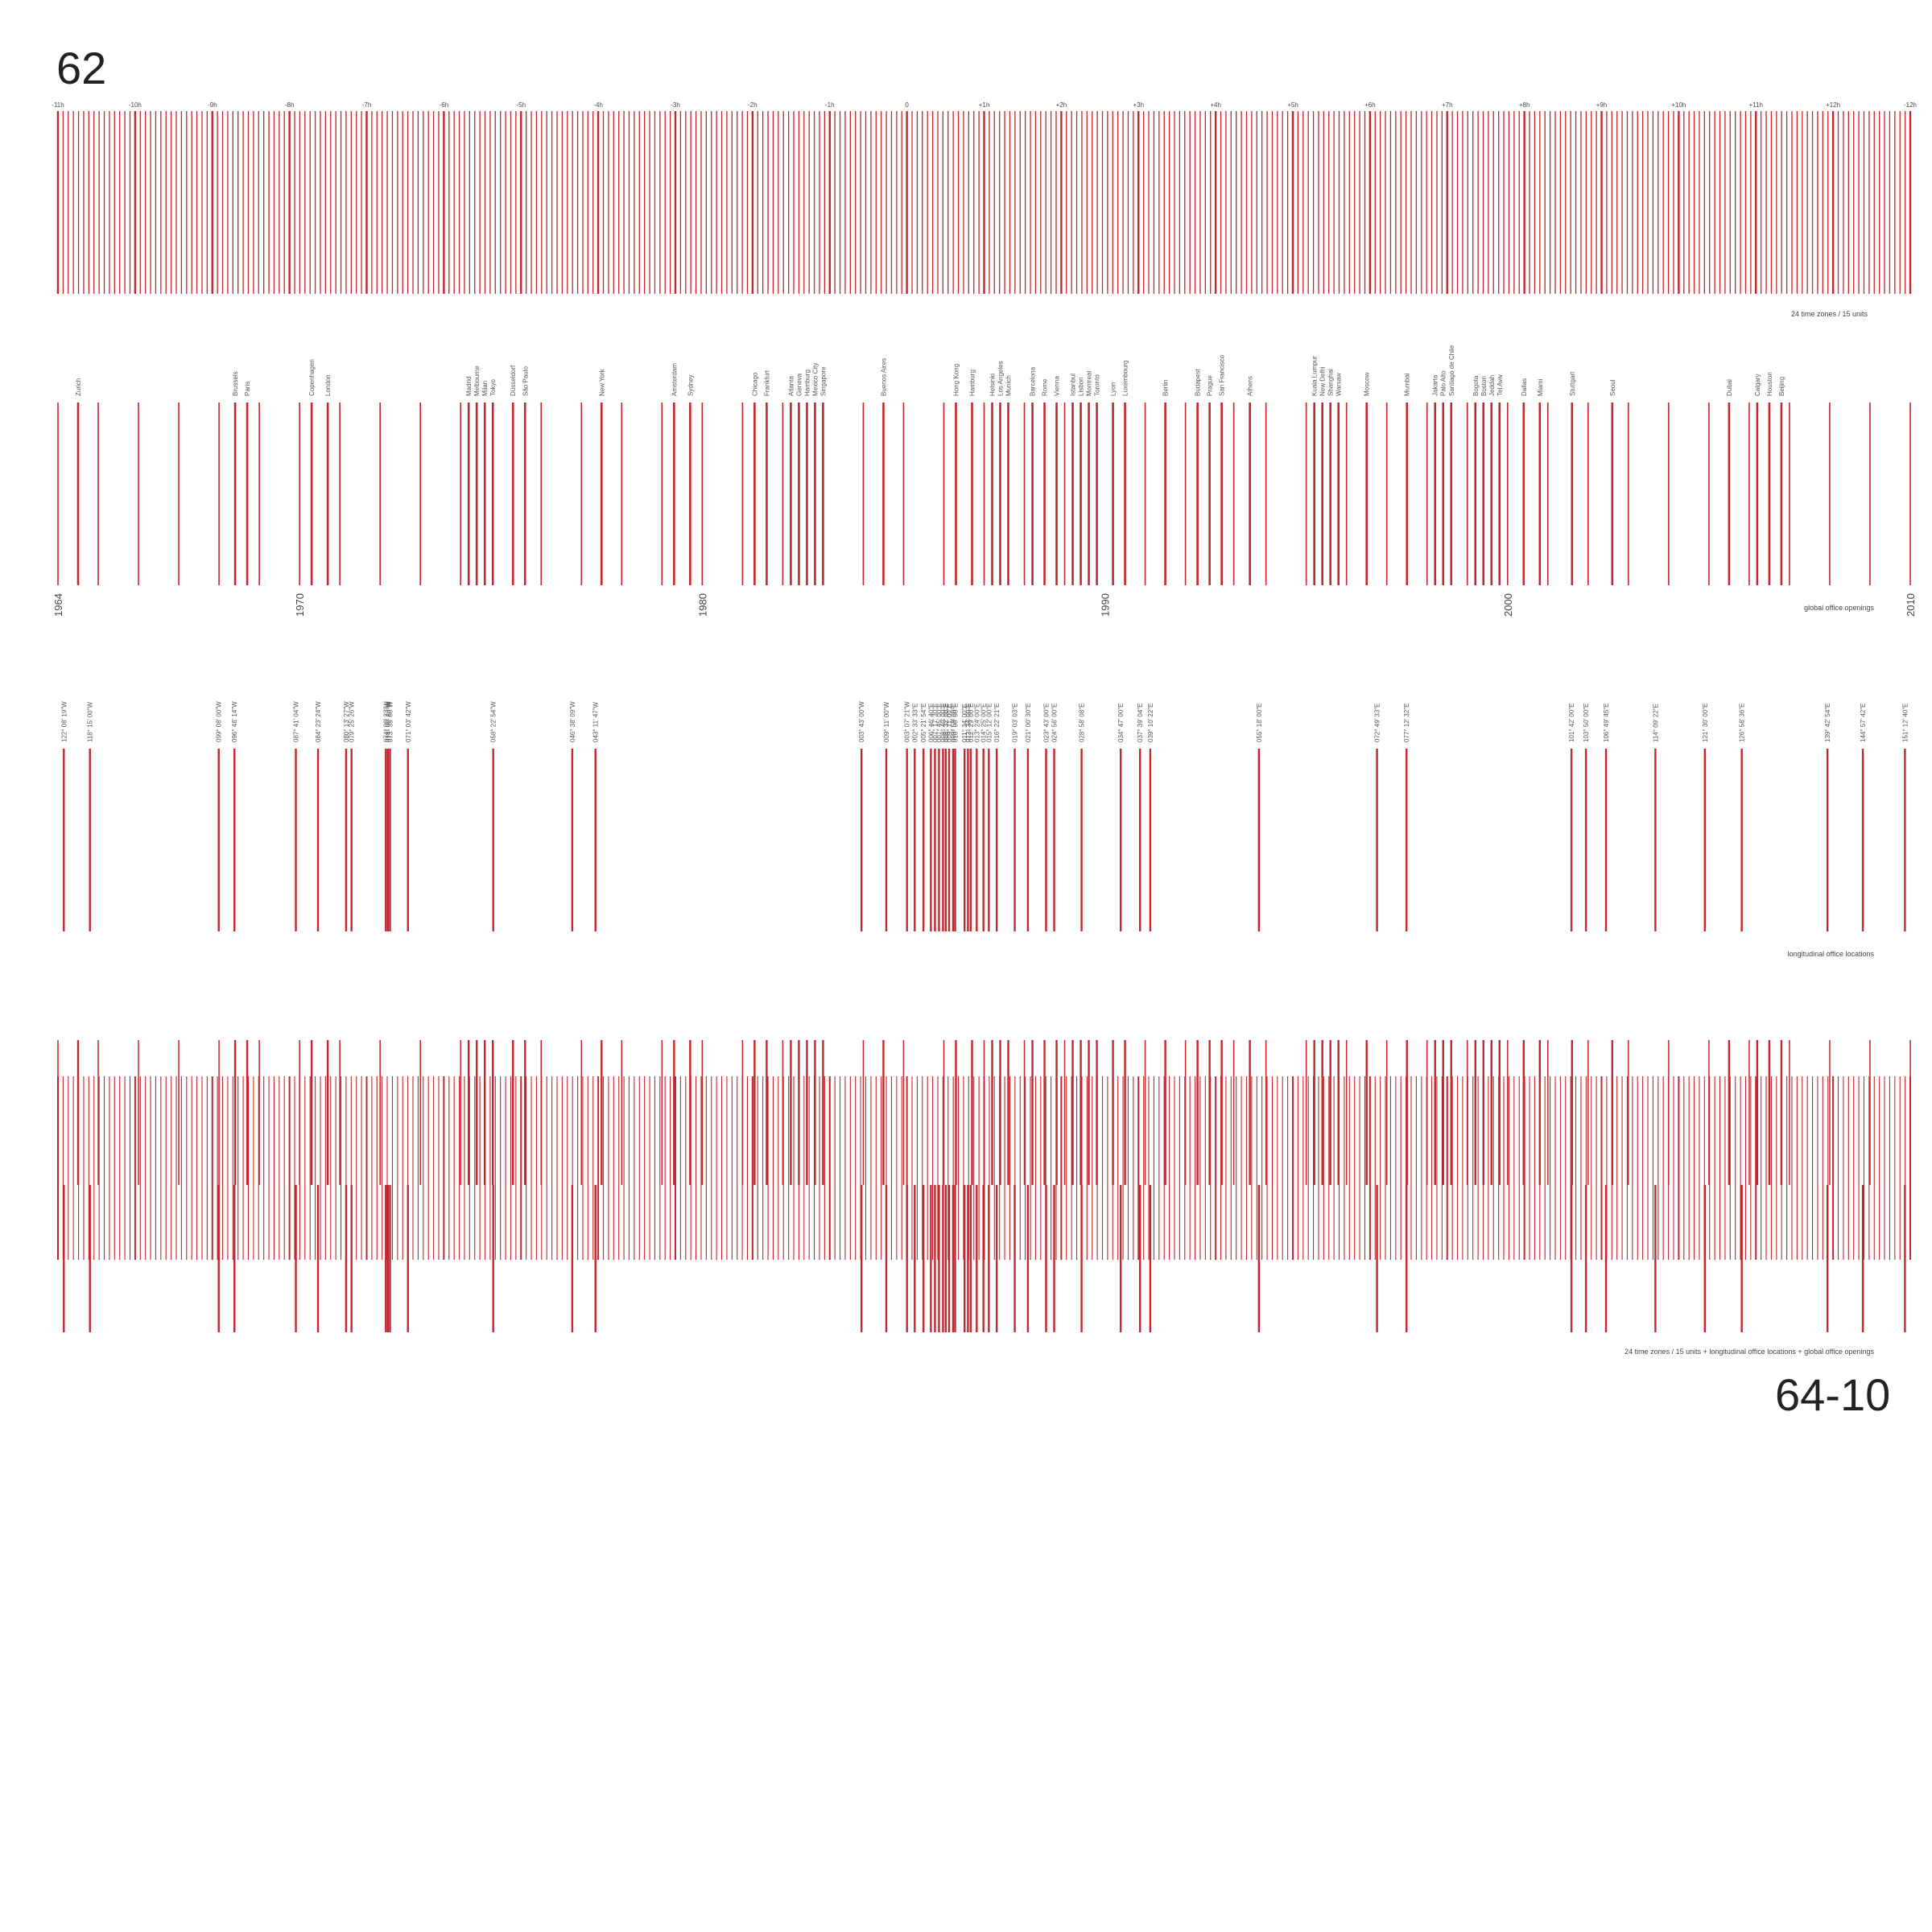 This screenshot has height=1932, width=1932. I want to click on opening-city-label: New Delhi, so click(1323, 381).